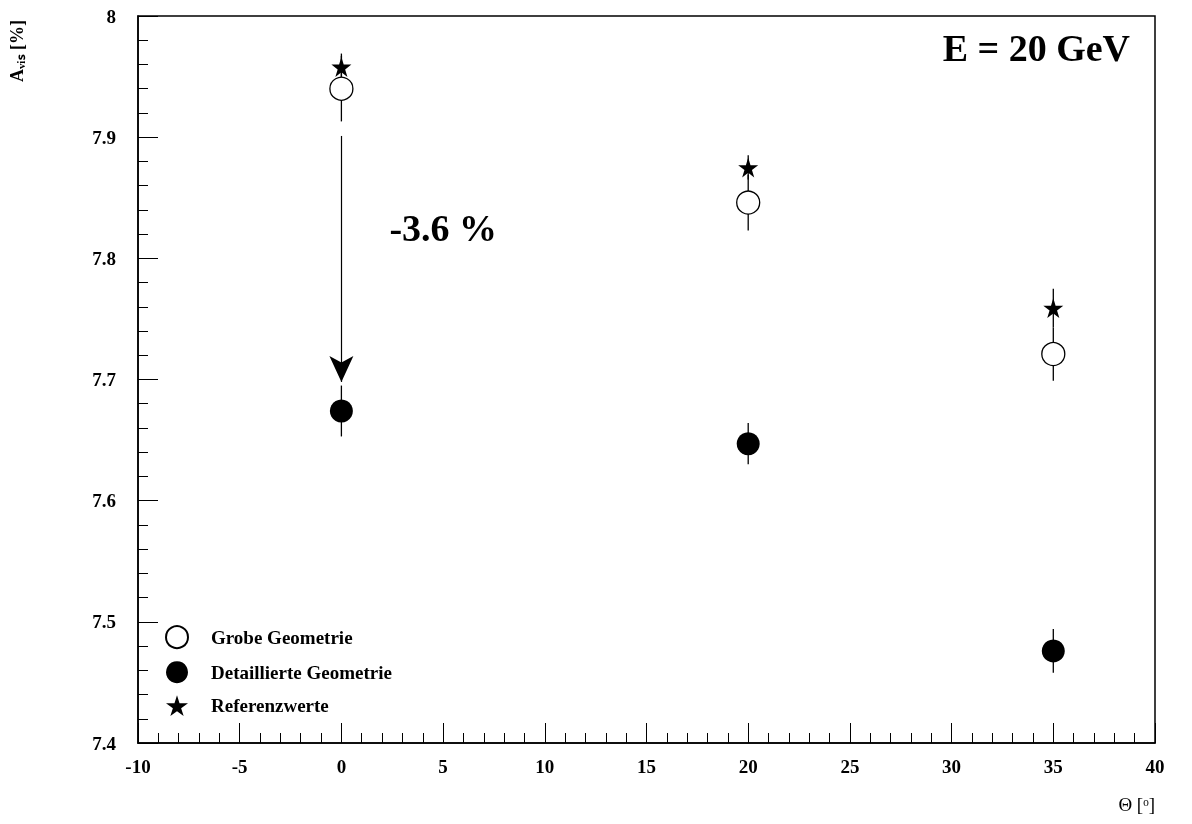  What do you see at coordinates (104, 137) in the screenshot?
I see `y-tick-label: 7.9` at bounding box center [104, 137].